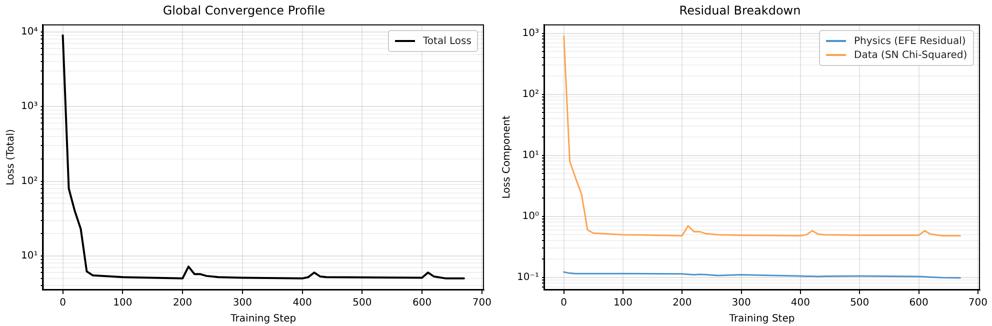 Image resolution: width=992 pixels, height=326 pixels. I want to click on y-axis-title: Loss (Total), so click(11, 157).